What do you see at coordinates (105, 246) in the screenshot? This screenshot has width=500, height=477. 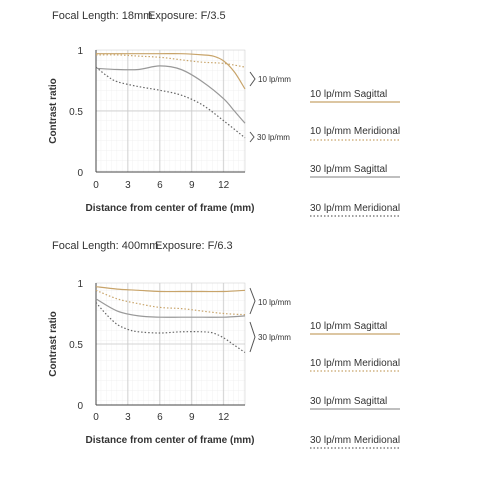 I see `chart-2-heading-focal: Focal Length: 400mm` at bounding box center [105, 246].